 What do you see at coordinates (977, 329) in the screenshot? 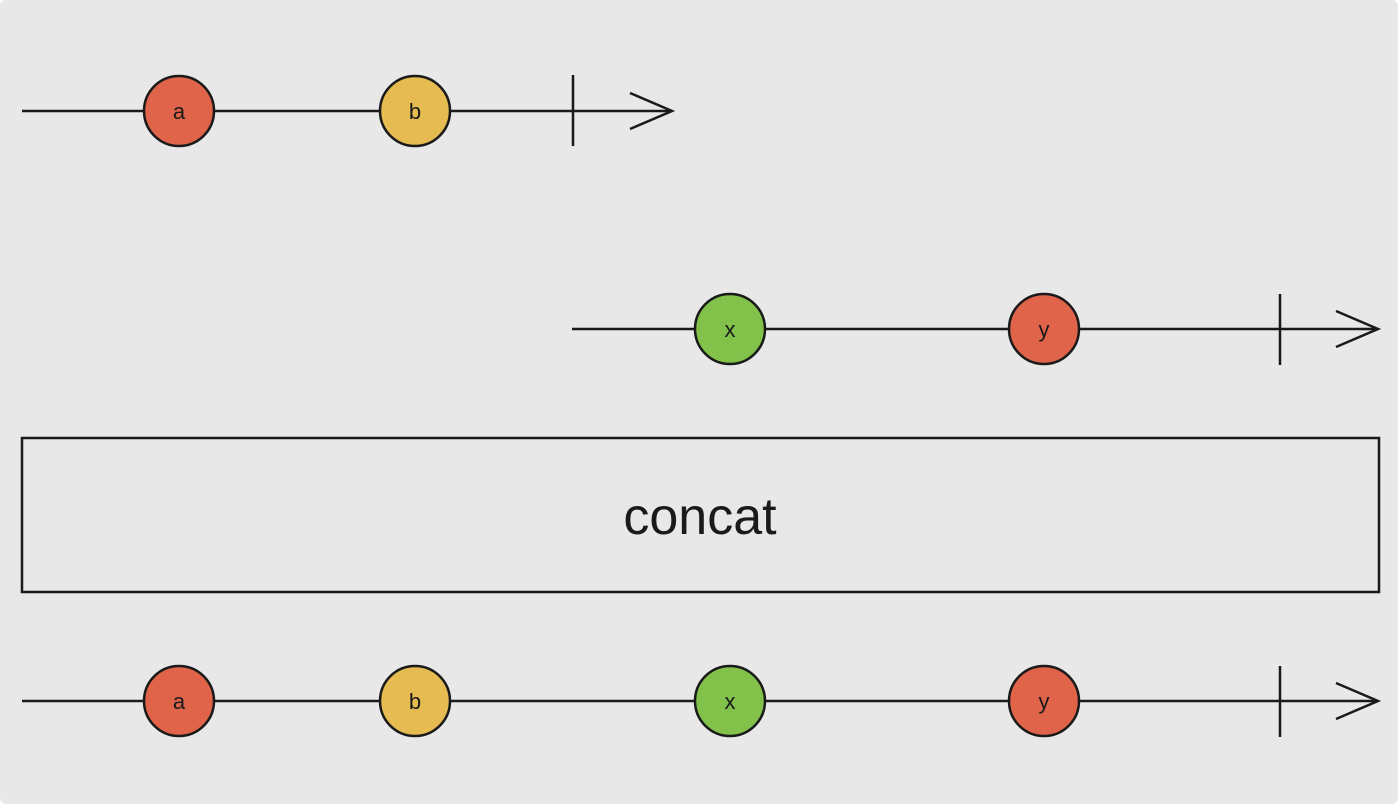
I see `source-stream-b: x y` at bounding box center [977, 329].